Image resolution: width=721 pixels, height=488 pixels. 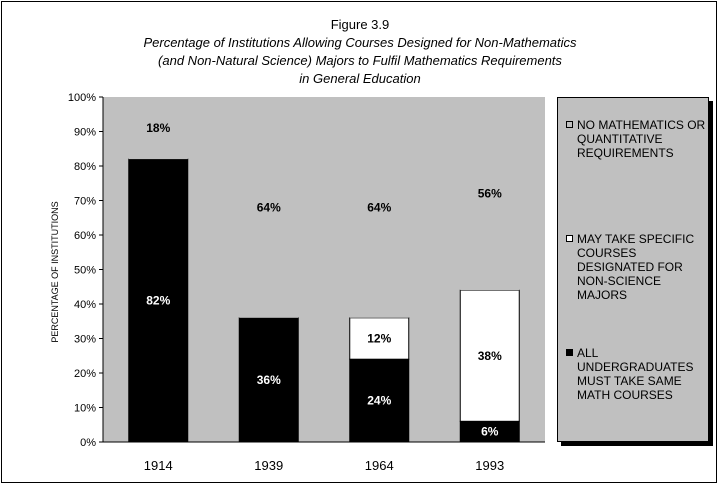 I want to click on data-label: 24%, so click(x=379, y=401).